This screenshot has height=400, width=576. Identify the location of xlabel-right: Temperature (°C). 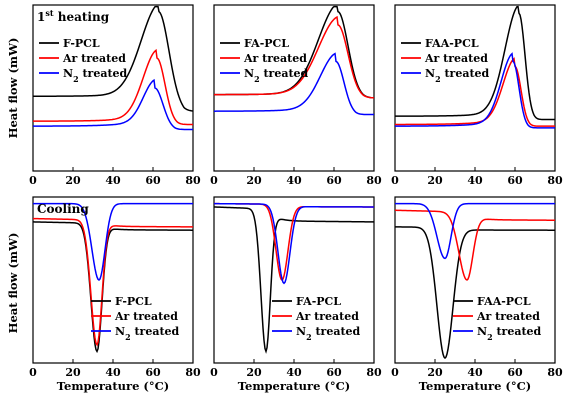
(475, 386).